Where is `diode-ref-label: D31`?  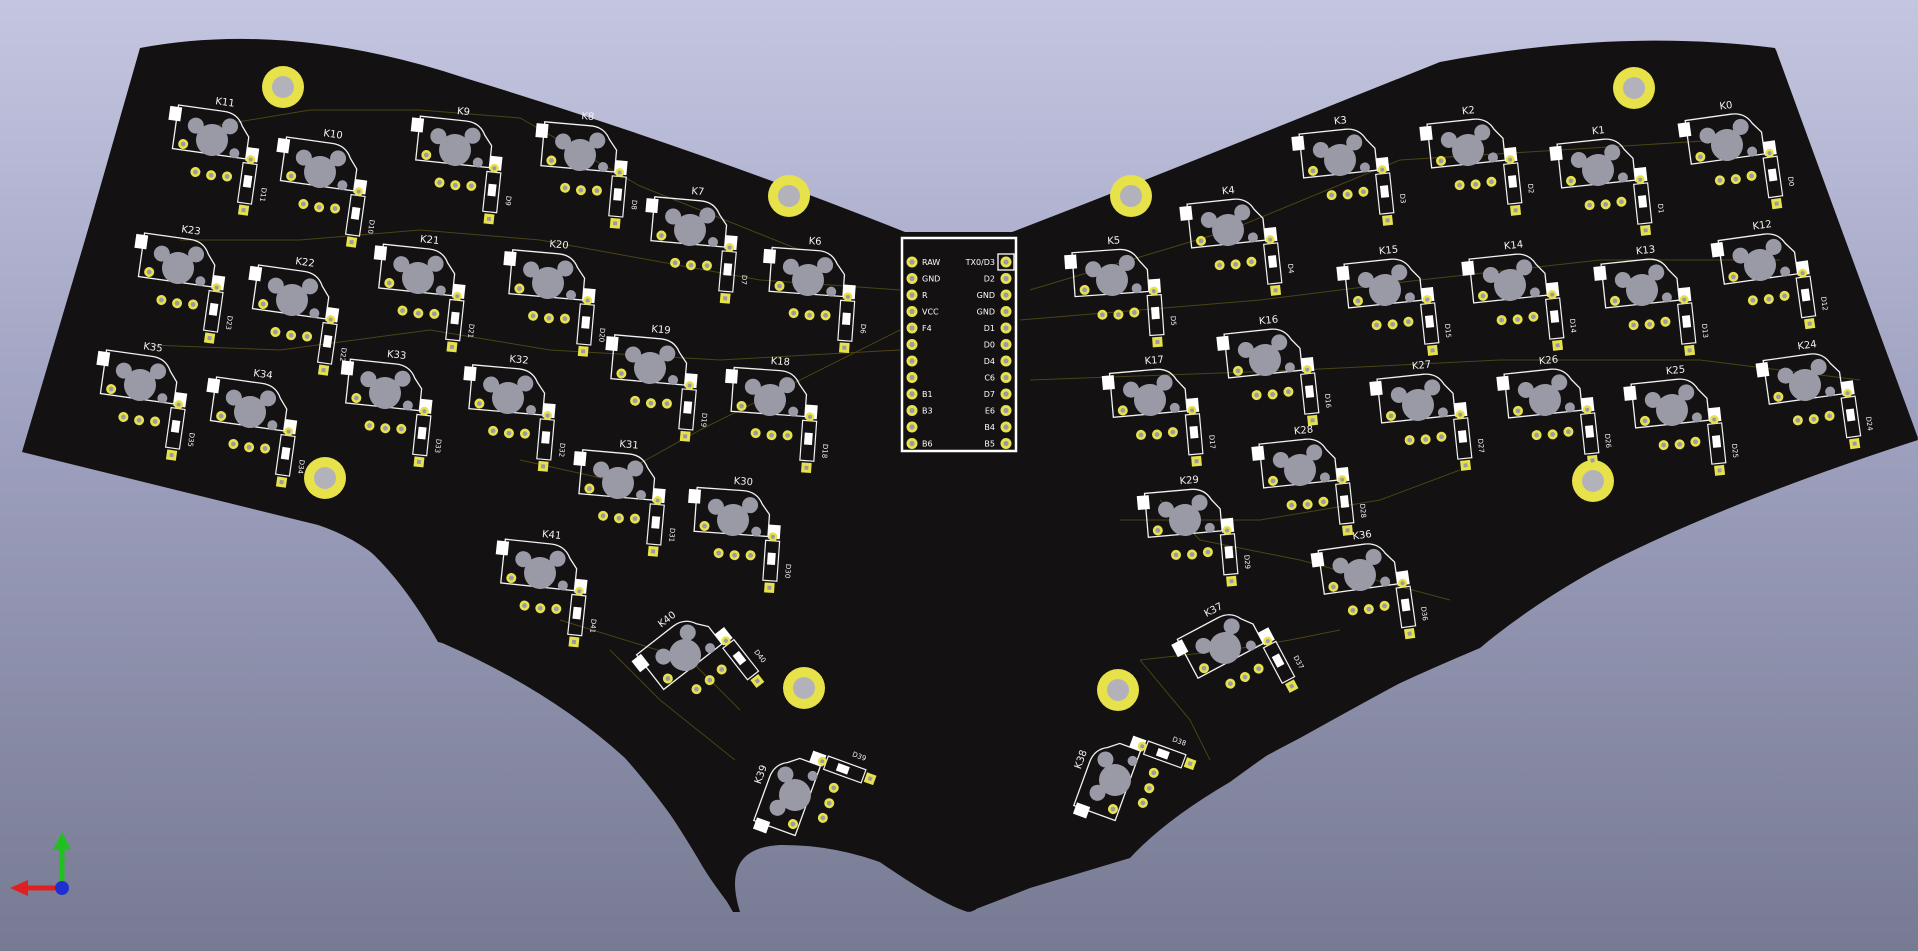 diode-ref-label: D31 is located at coordinates (671, 535).